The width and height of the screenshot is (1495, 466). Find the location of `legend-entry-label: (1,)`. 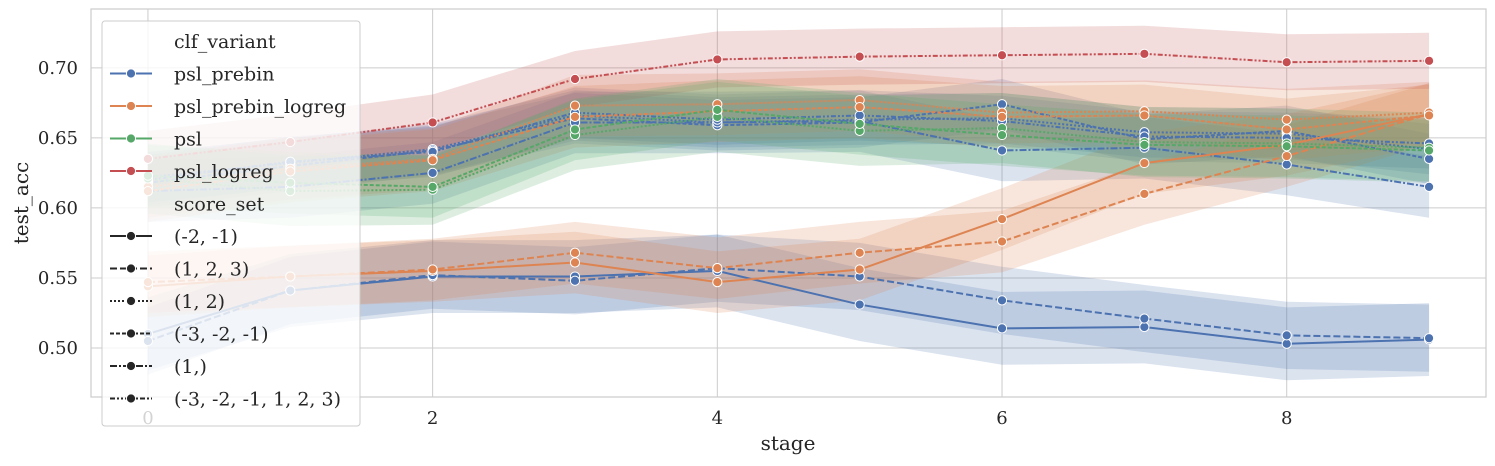

legend-entry-label: (1,) is located at coordinates (190, 367).